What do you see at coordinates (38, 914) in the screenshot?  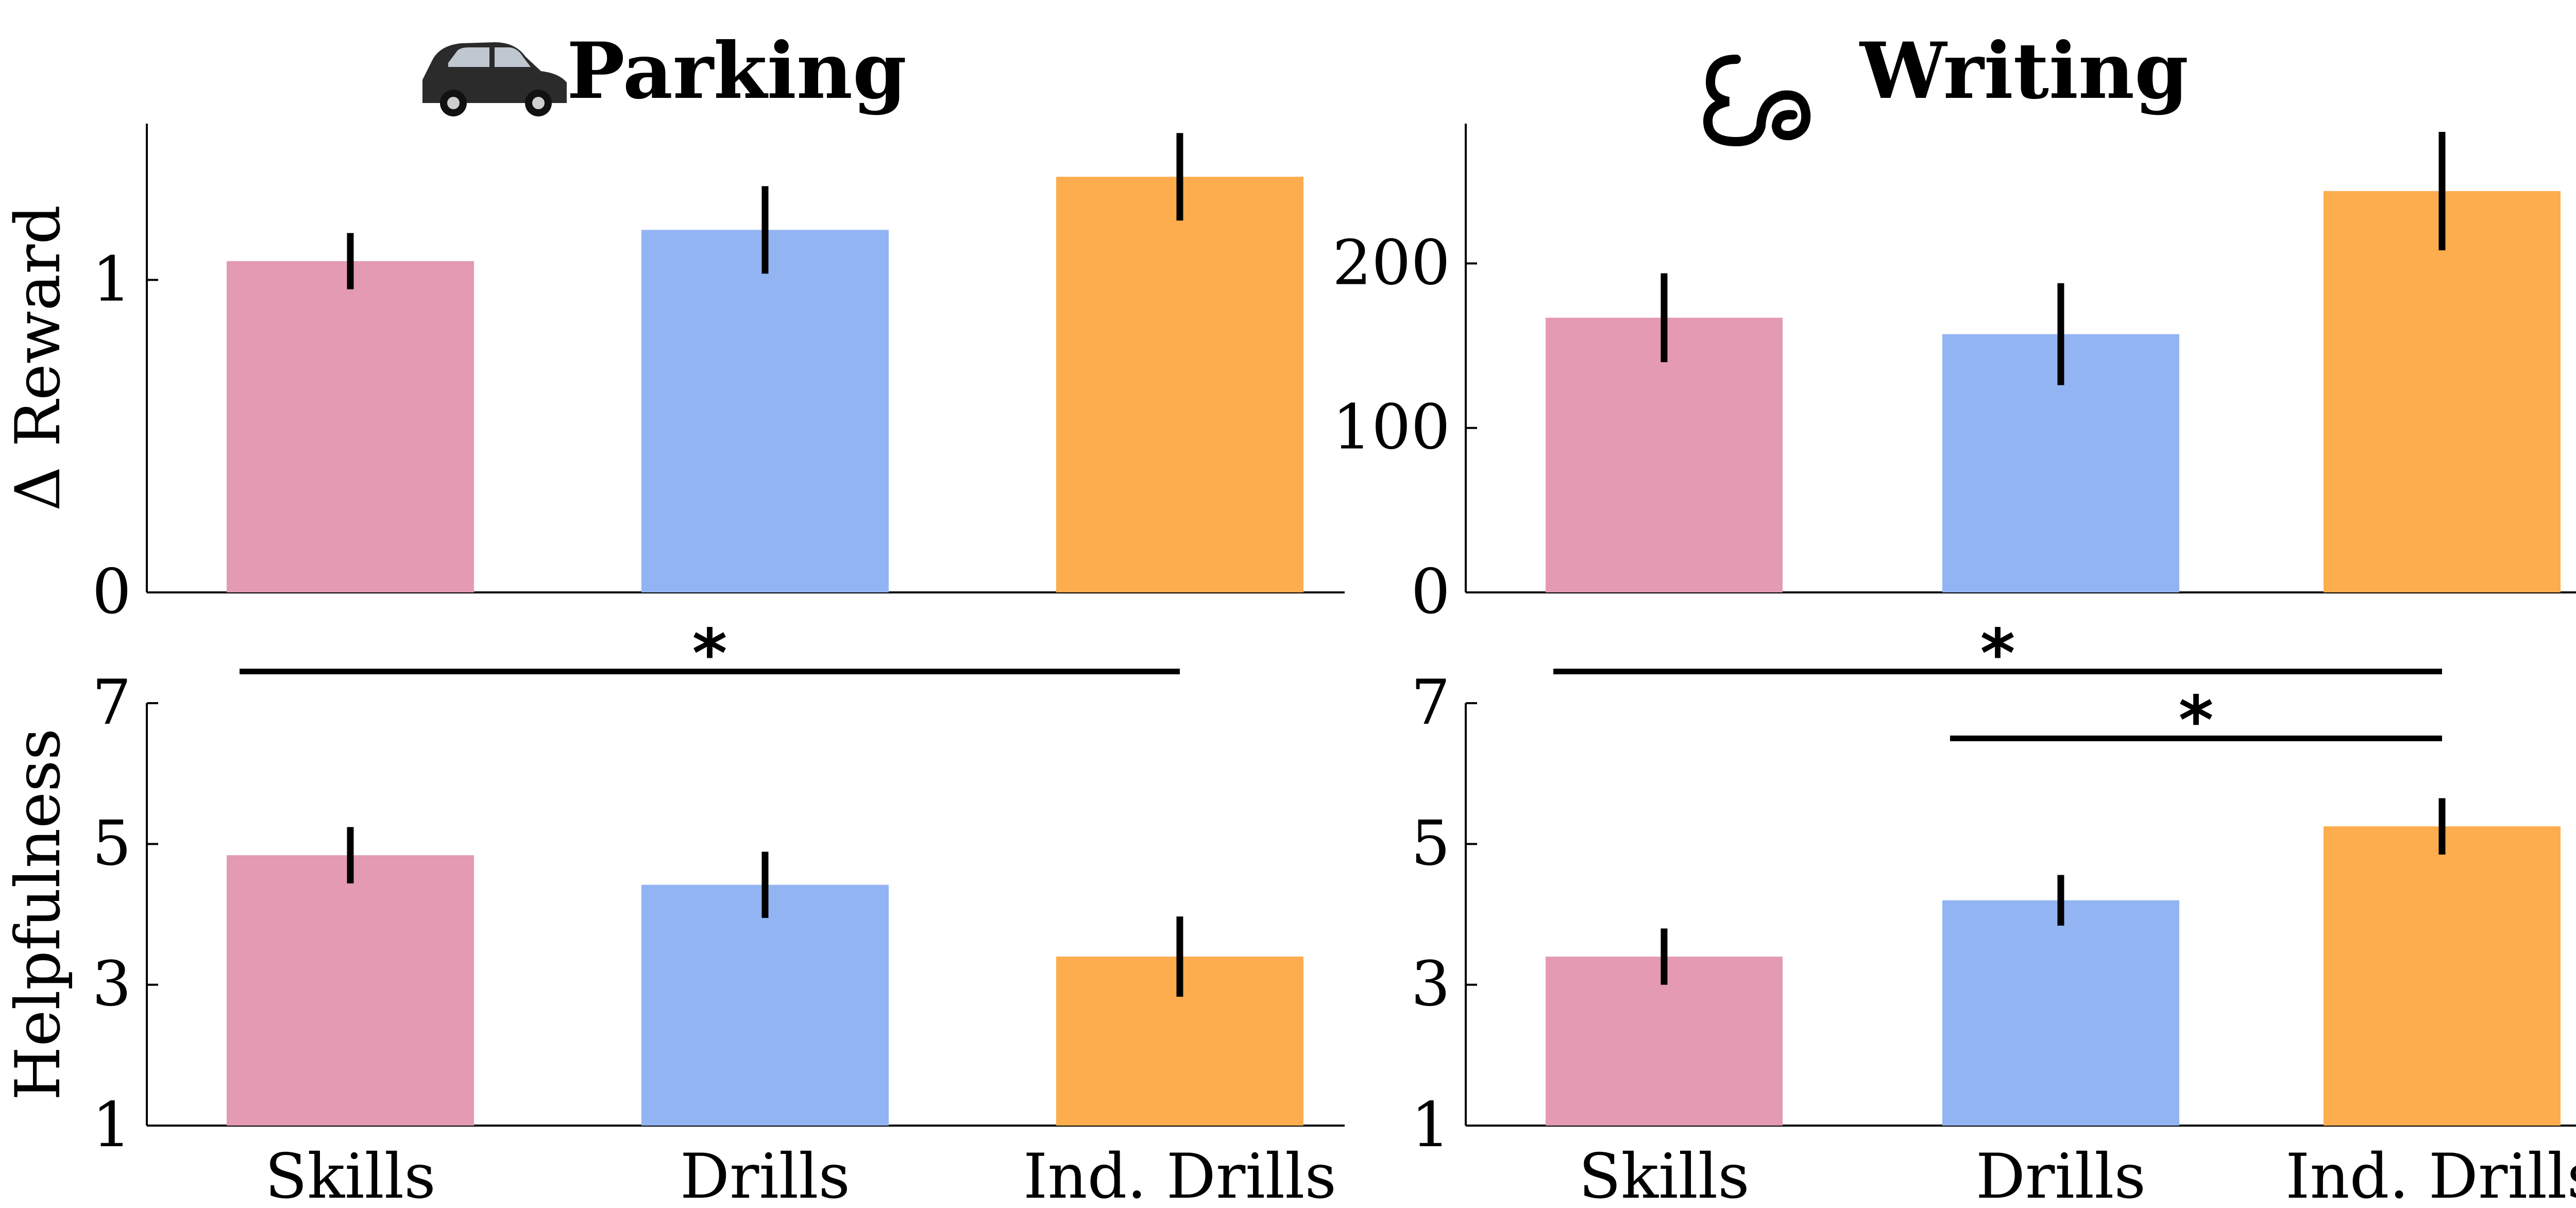 I see `y-axis-label: Helpfulness` at bounding box center [38, 914].